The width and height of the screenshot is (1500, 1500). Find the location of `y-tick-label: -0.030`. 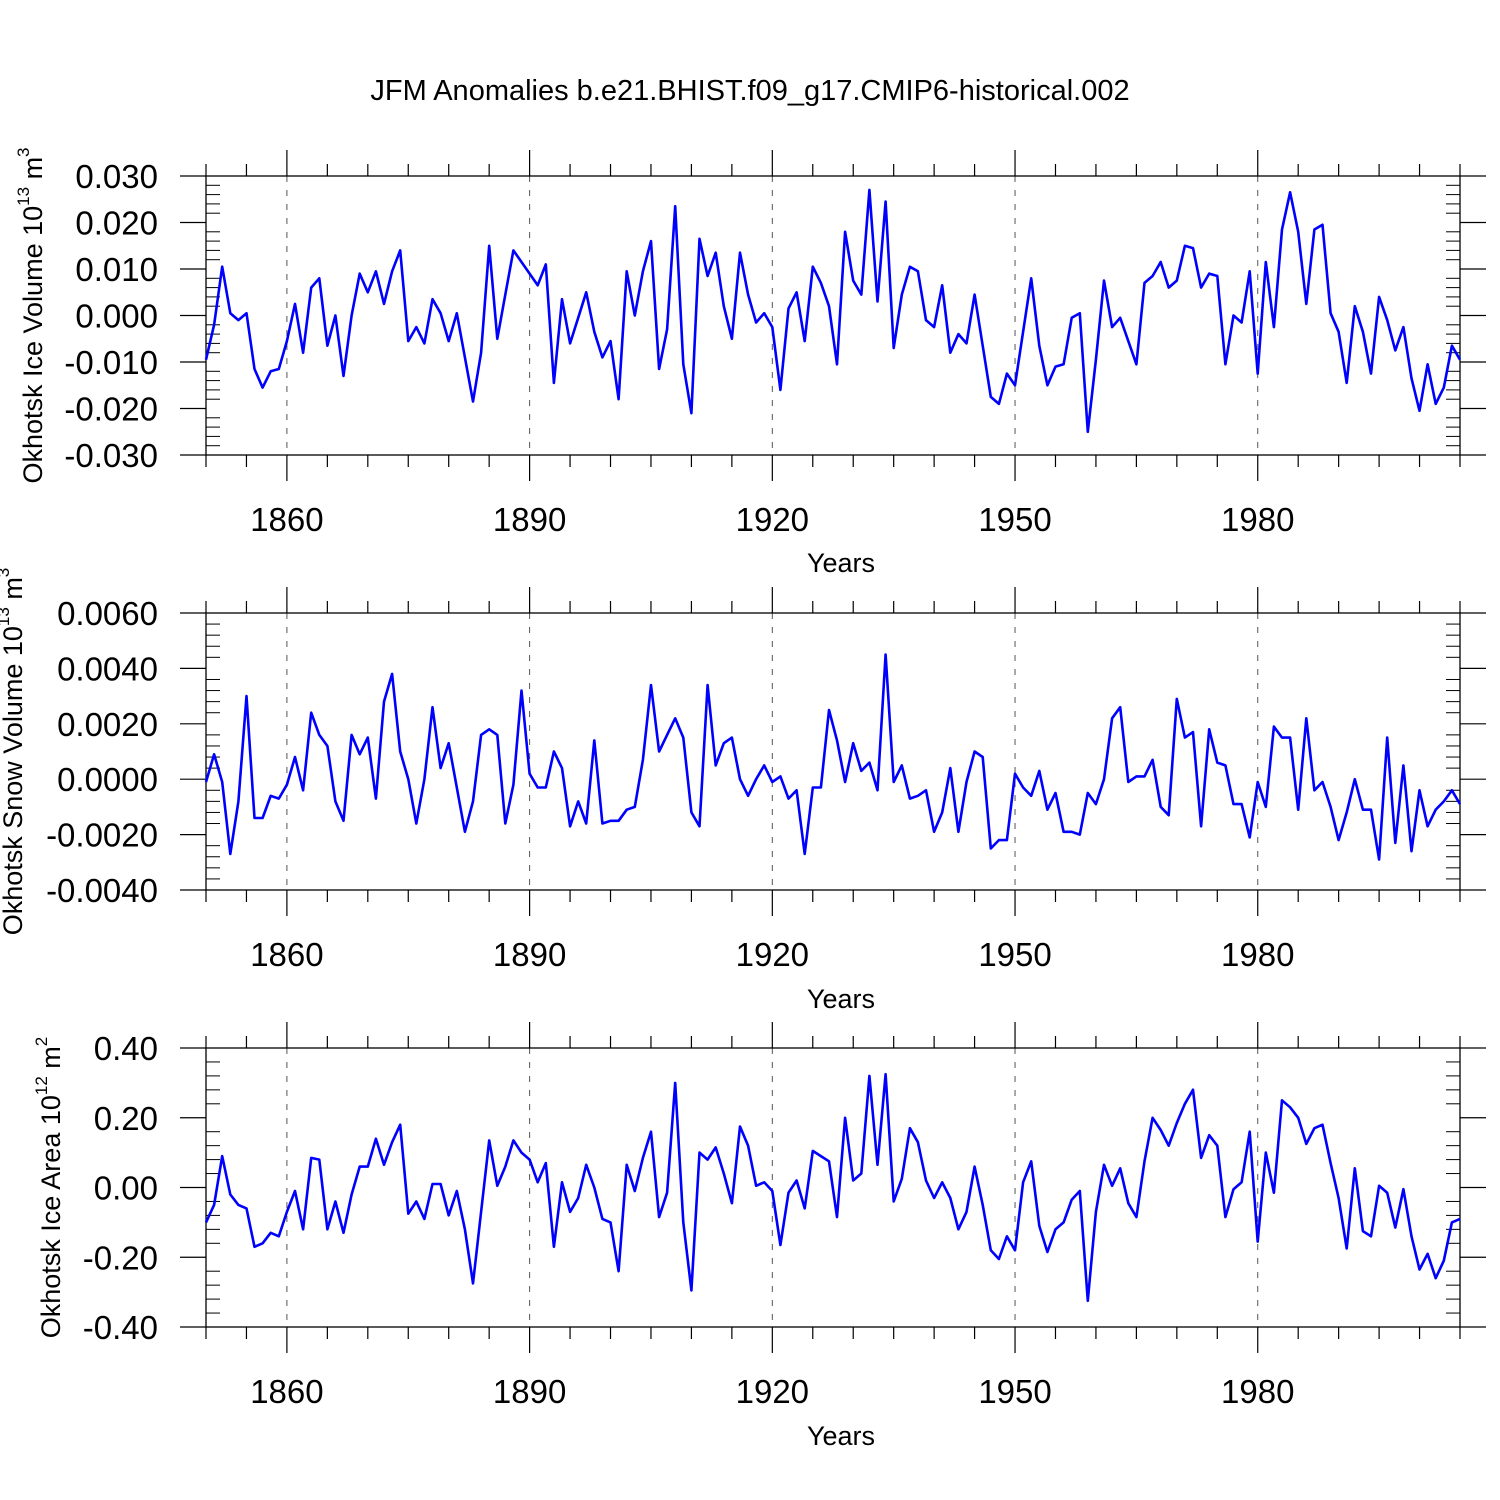

y-tick-label: -0.030 is located at coordinates (111, 455).